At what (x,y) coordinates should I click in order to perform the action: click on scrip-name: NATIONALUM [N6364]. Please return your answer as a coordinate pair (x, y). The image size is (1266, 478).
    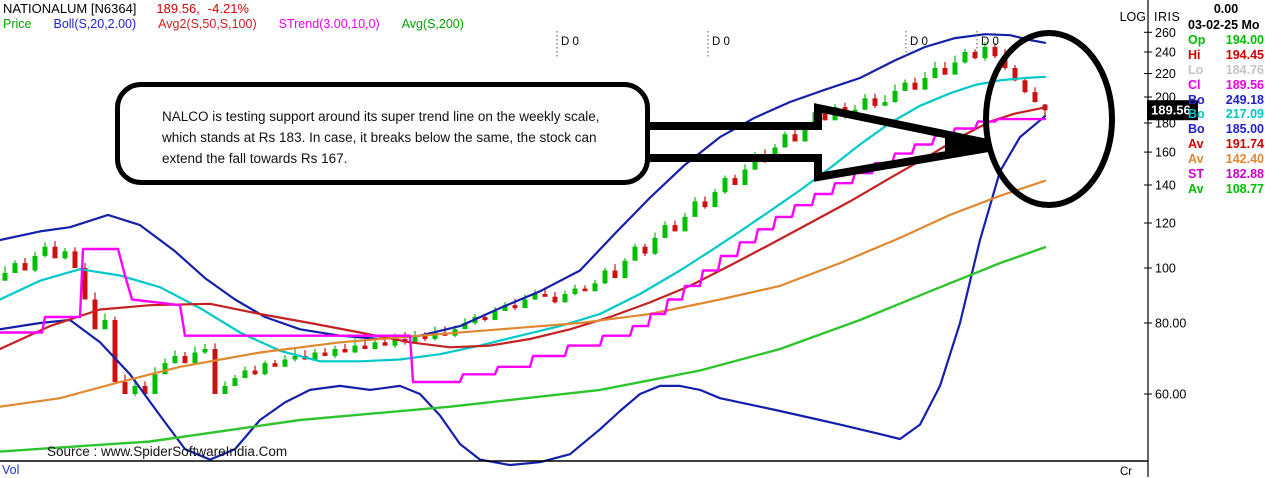
    Looking at the image, I should click on (70, 8).